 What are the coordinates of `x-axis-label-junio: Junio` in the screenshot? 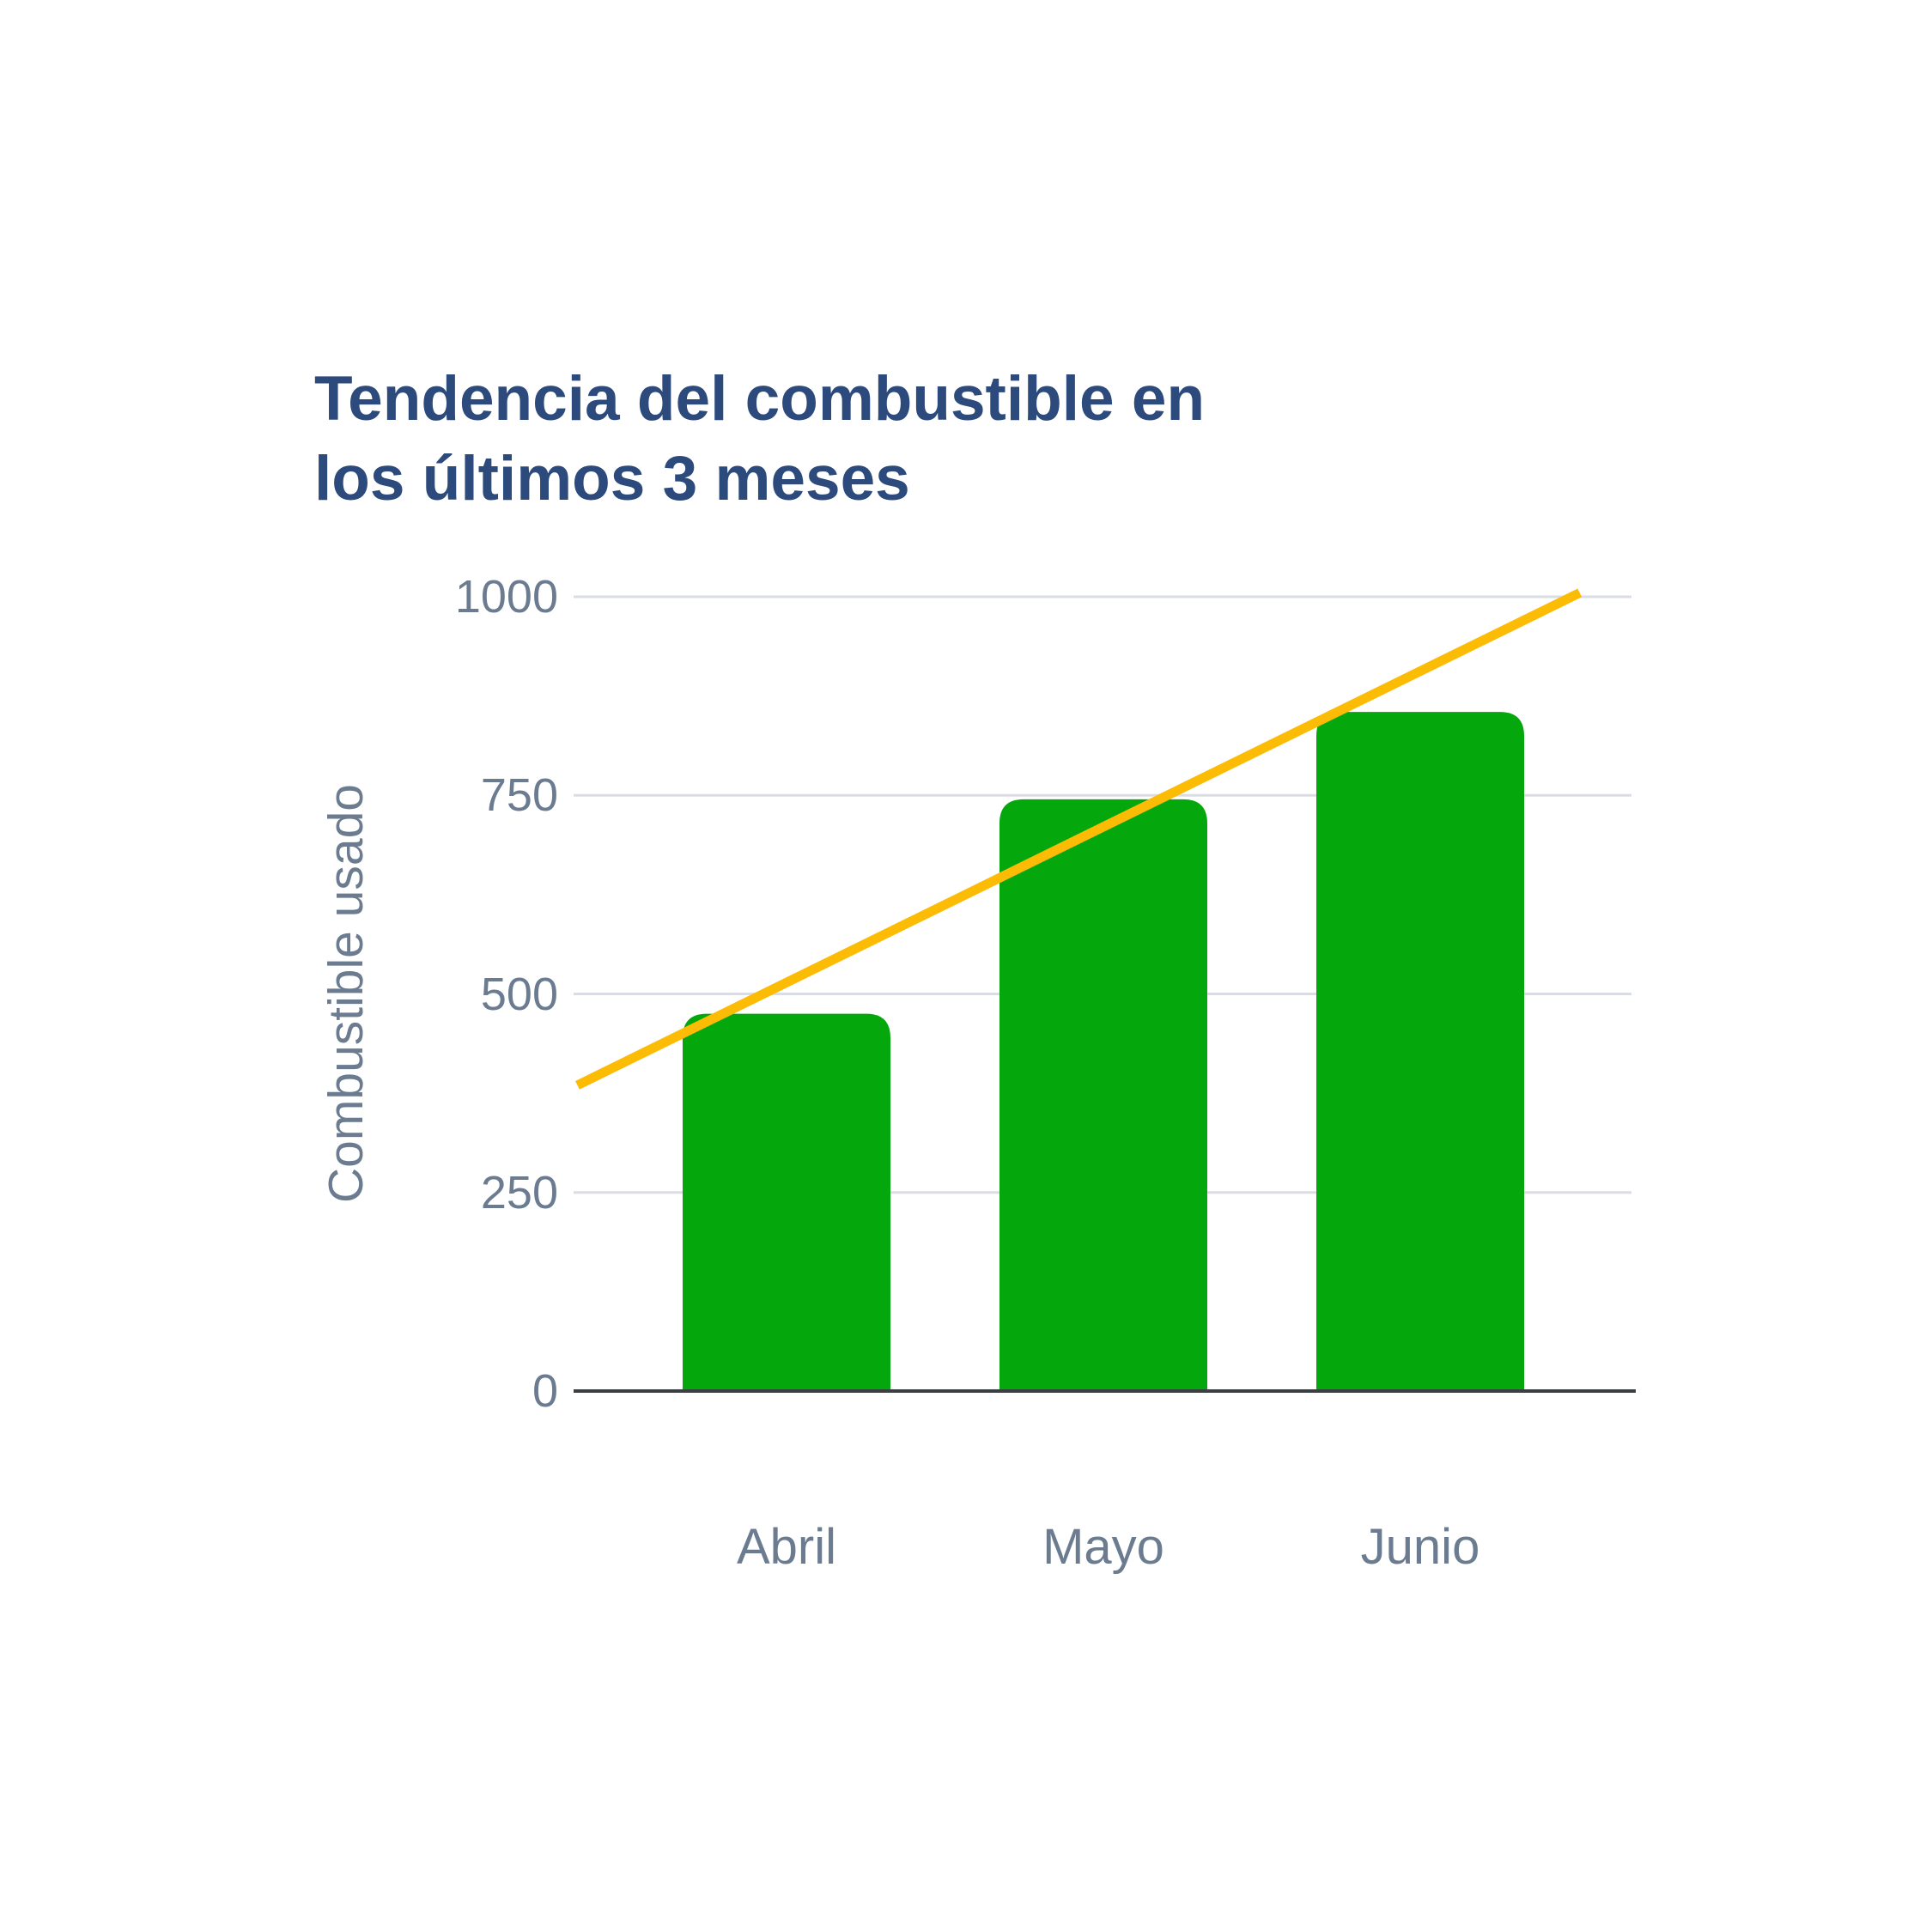 It's located at (1420, 1547).